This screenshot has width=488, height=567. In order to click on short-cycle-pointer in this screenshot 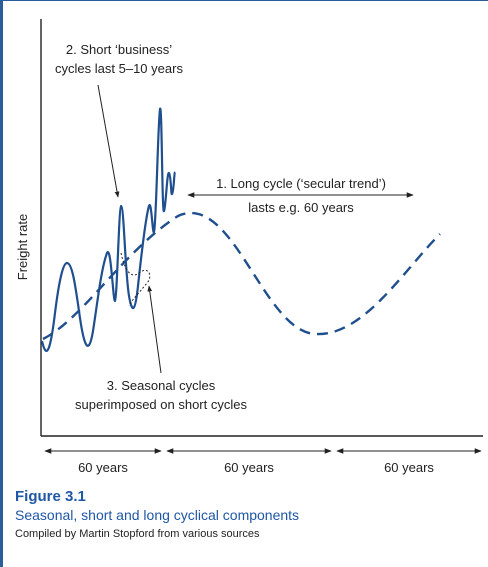, I will do `click(108, 141)`.